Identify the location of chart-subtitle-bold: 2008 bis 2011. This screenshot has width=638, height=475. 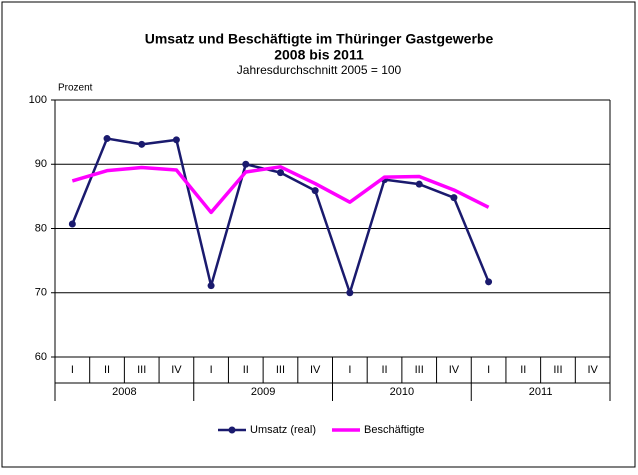
(319, 55).